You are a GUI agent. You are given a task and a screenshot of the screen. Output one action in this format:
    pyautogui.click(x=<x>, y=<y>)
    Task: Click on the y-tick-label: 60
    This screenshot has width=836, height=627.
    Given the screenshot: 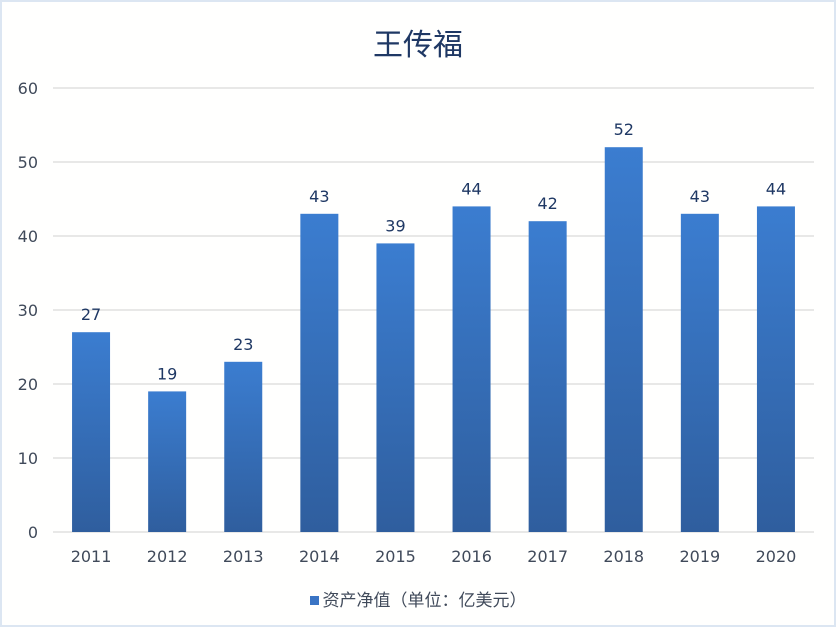 What is the action you would take?
    pyautogui.click(x=28, y=88)
    